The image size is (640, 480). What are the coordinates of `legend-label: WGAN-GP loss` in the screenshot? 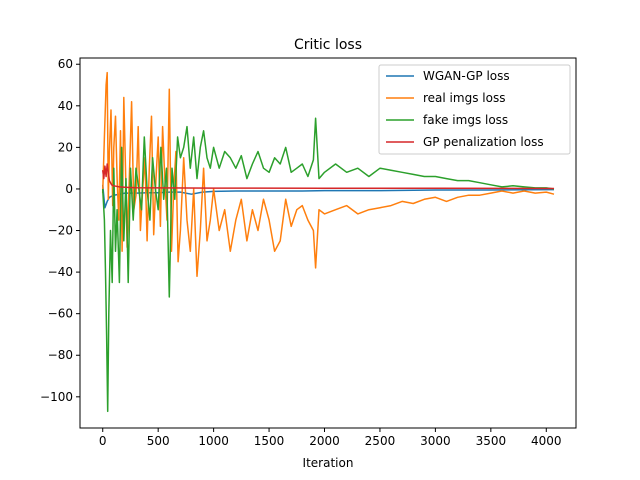 It's located at (466, 76).